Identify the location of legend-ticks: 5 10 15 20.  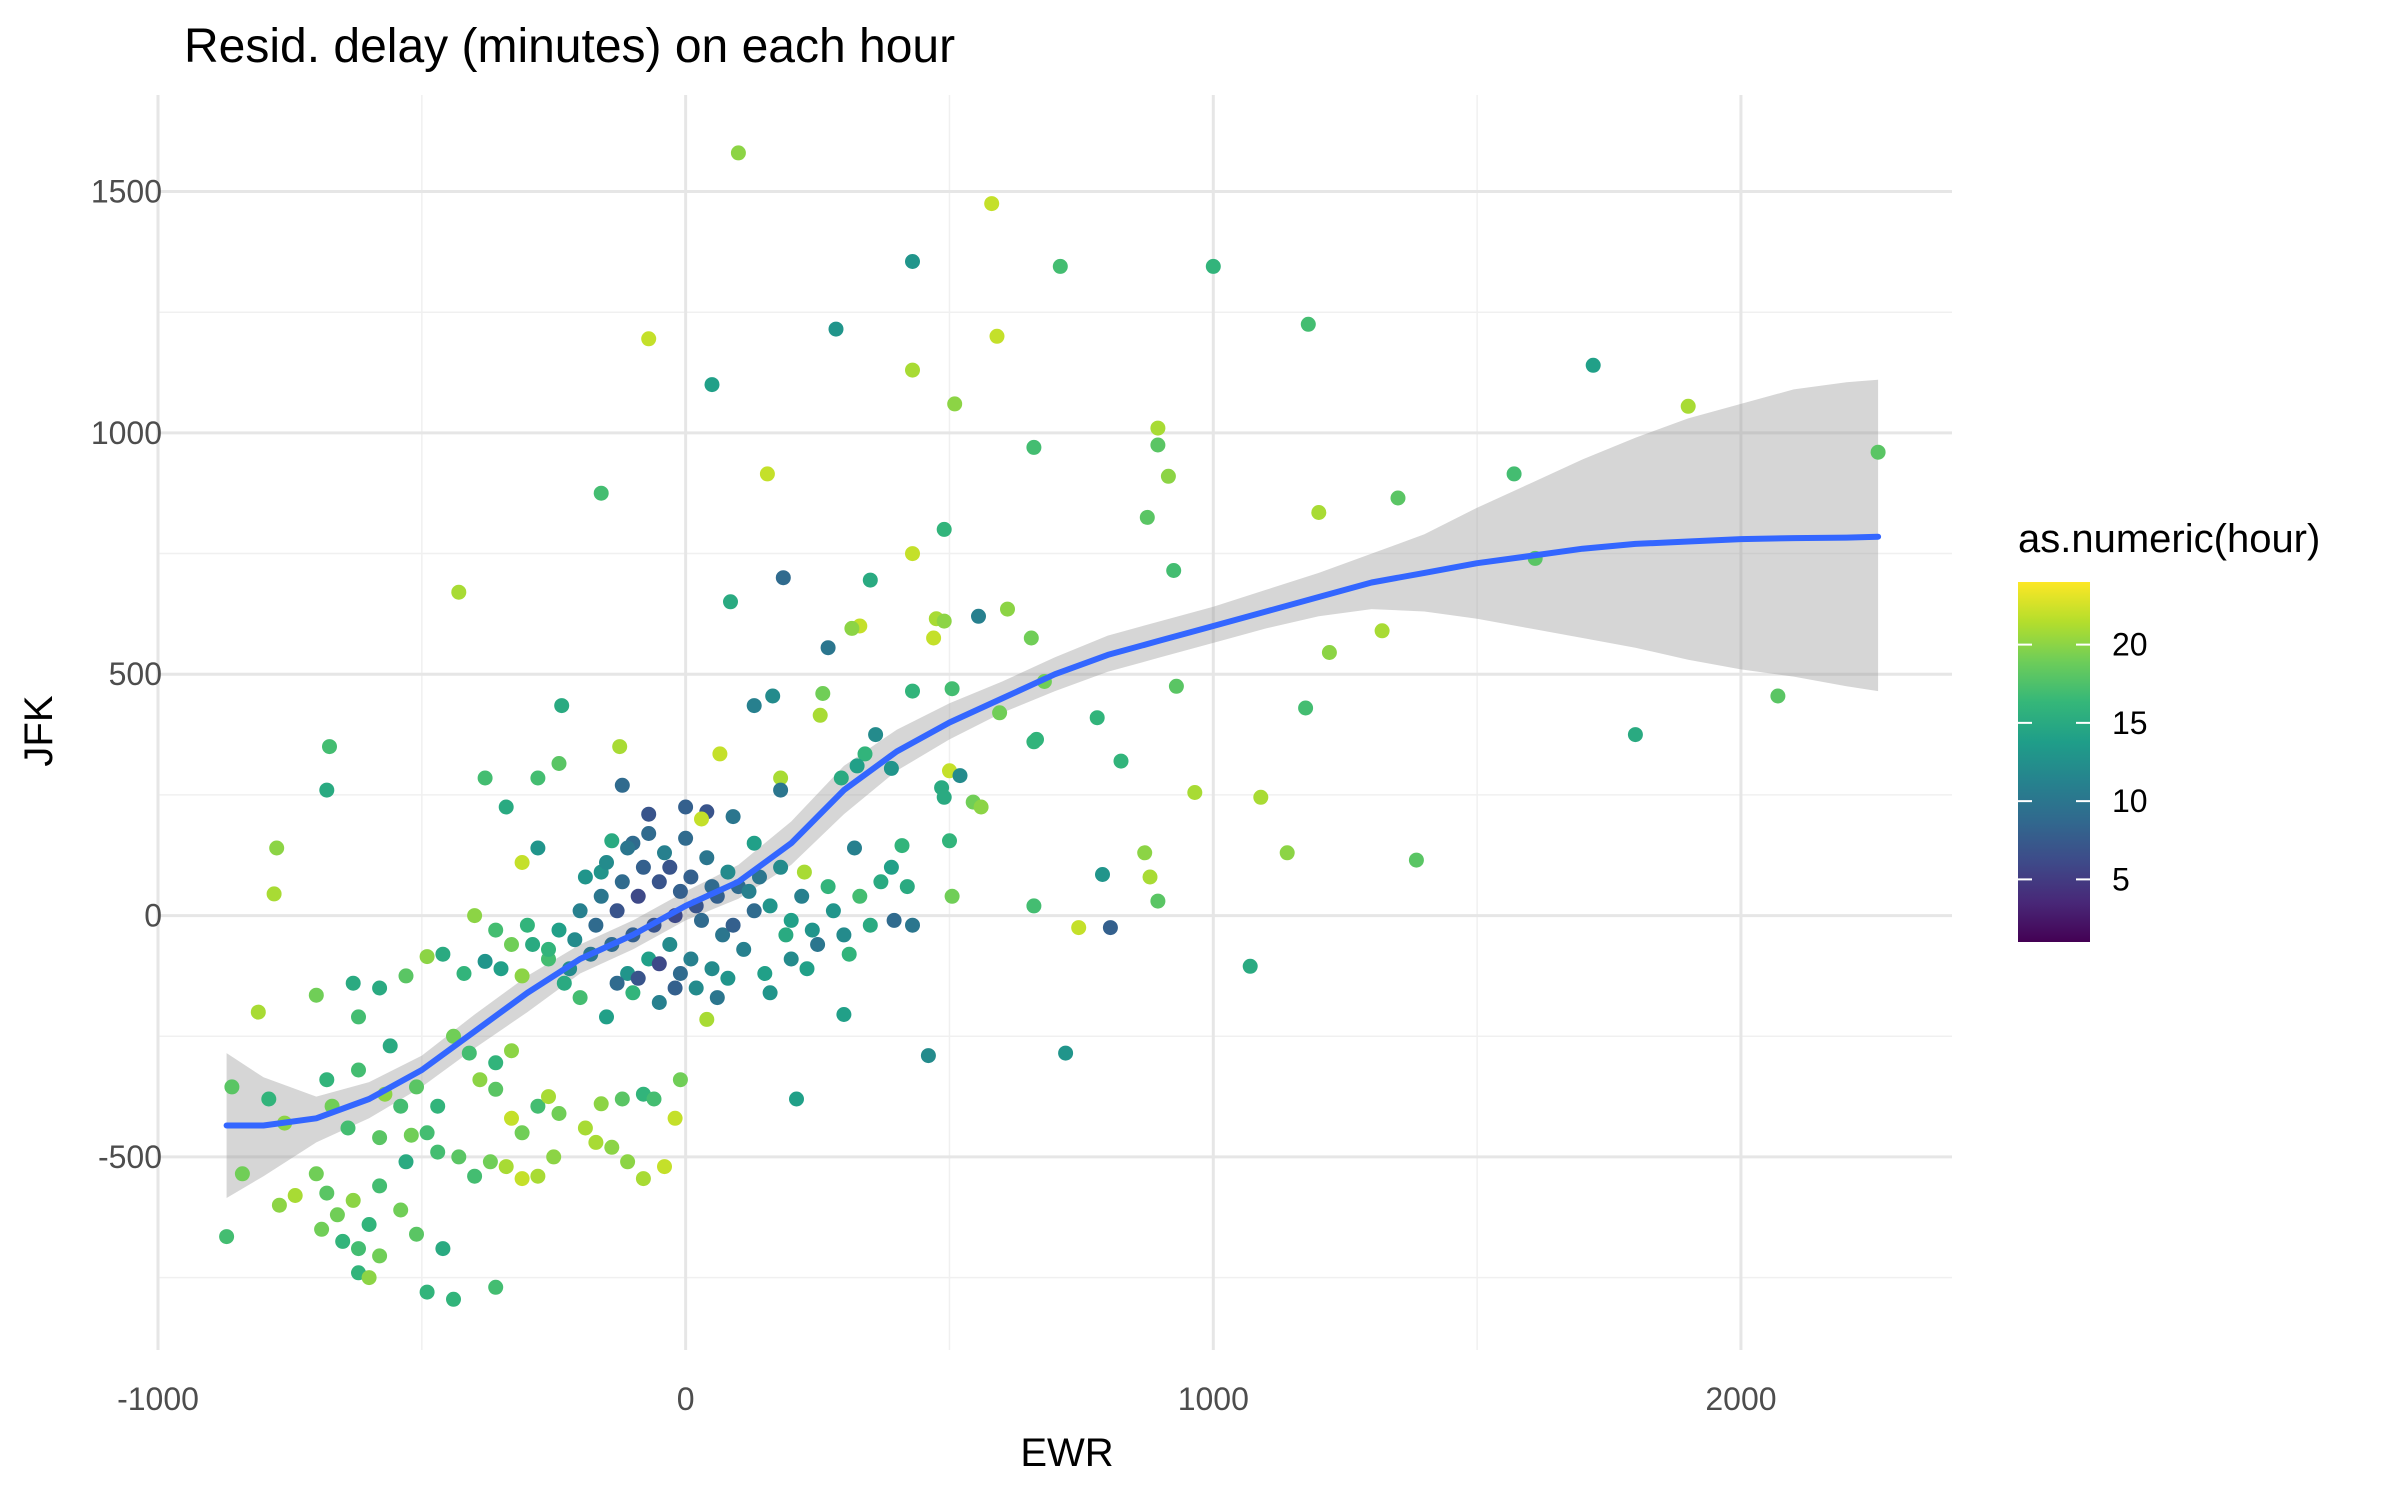
(2083, 762).